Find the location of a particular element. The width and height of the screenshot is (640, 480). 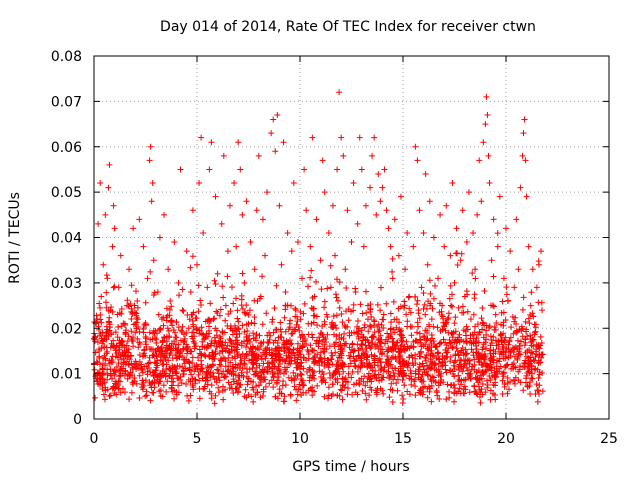

x-tick-label: 20 is located at coordinates (506, 439).